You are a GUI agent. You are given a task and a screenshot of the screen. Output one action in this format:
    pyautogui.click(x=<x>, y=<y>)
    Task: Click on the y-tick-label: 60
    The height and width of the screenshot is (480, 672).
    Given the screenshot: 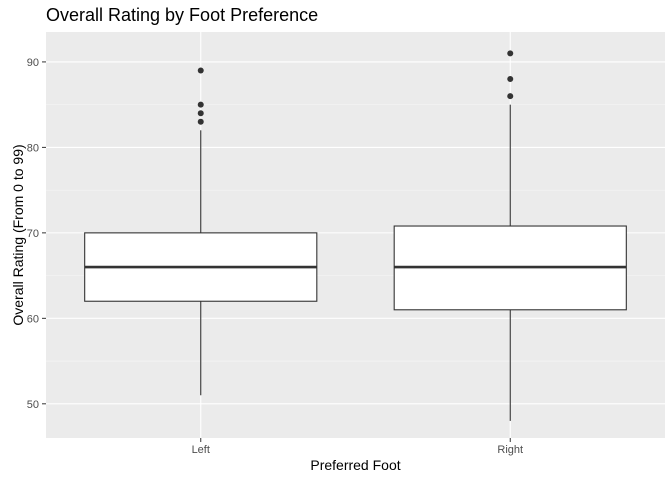 What is the action you would take?
    pyautogui.click(x=33, y=319)
    